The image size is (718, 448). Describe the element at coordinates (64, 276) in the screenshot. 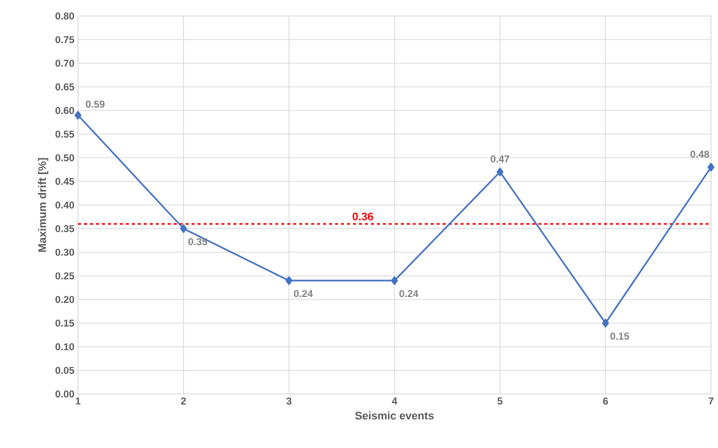

I see `y-tick-label: 0.25` at that location.